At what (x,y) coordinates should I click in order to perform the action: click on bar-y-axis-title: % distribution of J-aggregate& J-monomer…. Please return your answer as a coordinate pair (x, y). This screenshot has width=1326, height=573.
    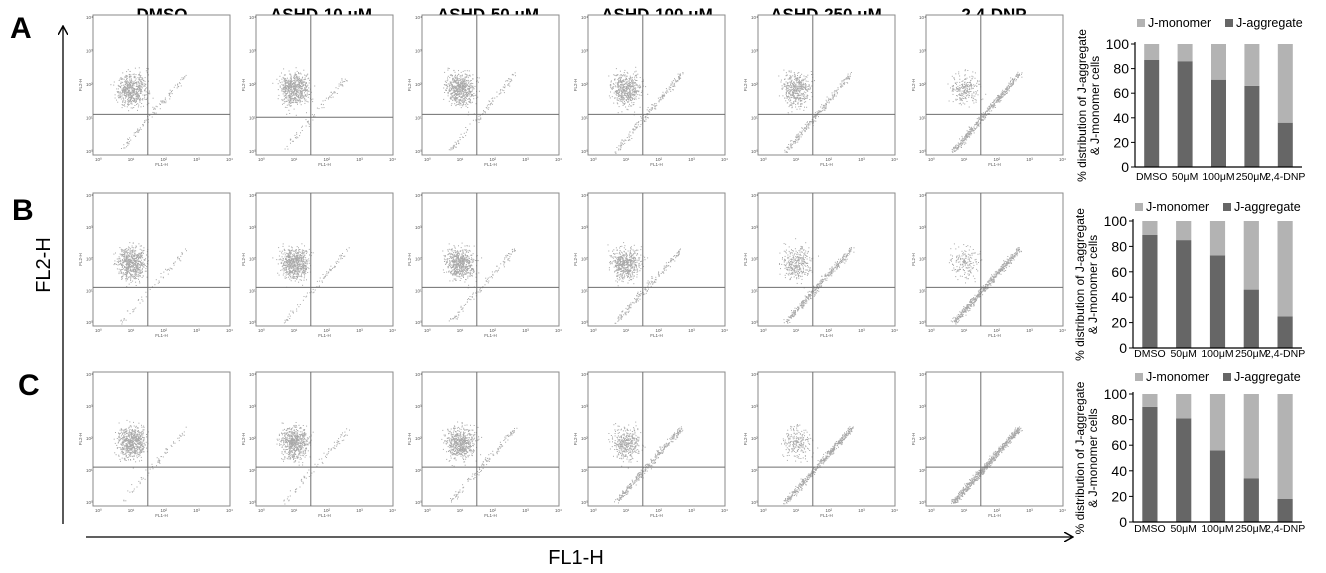
    Looking at the image, I should click on (1086, 284).